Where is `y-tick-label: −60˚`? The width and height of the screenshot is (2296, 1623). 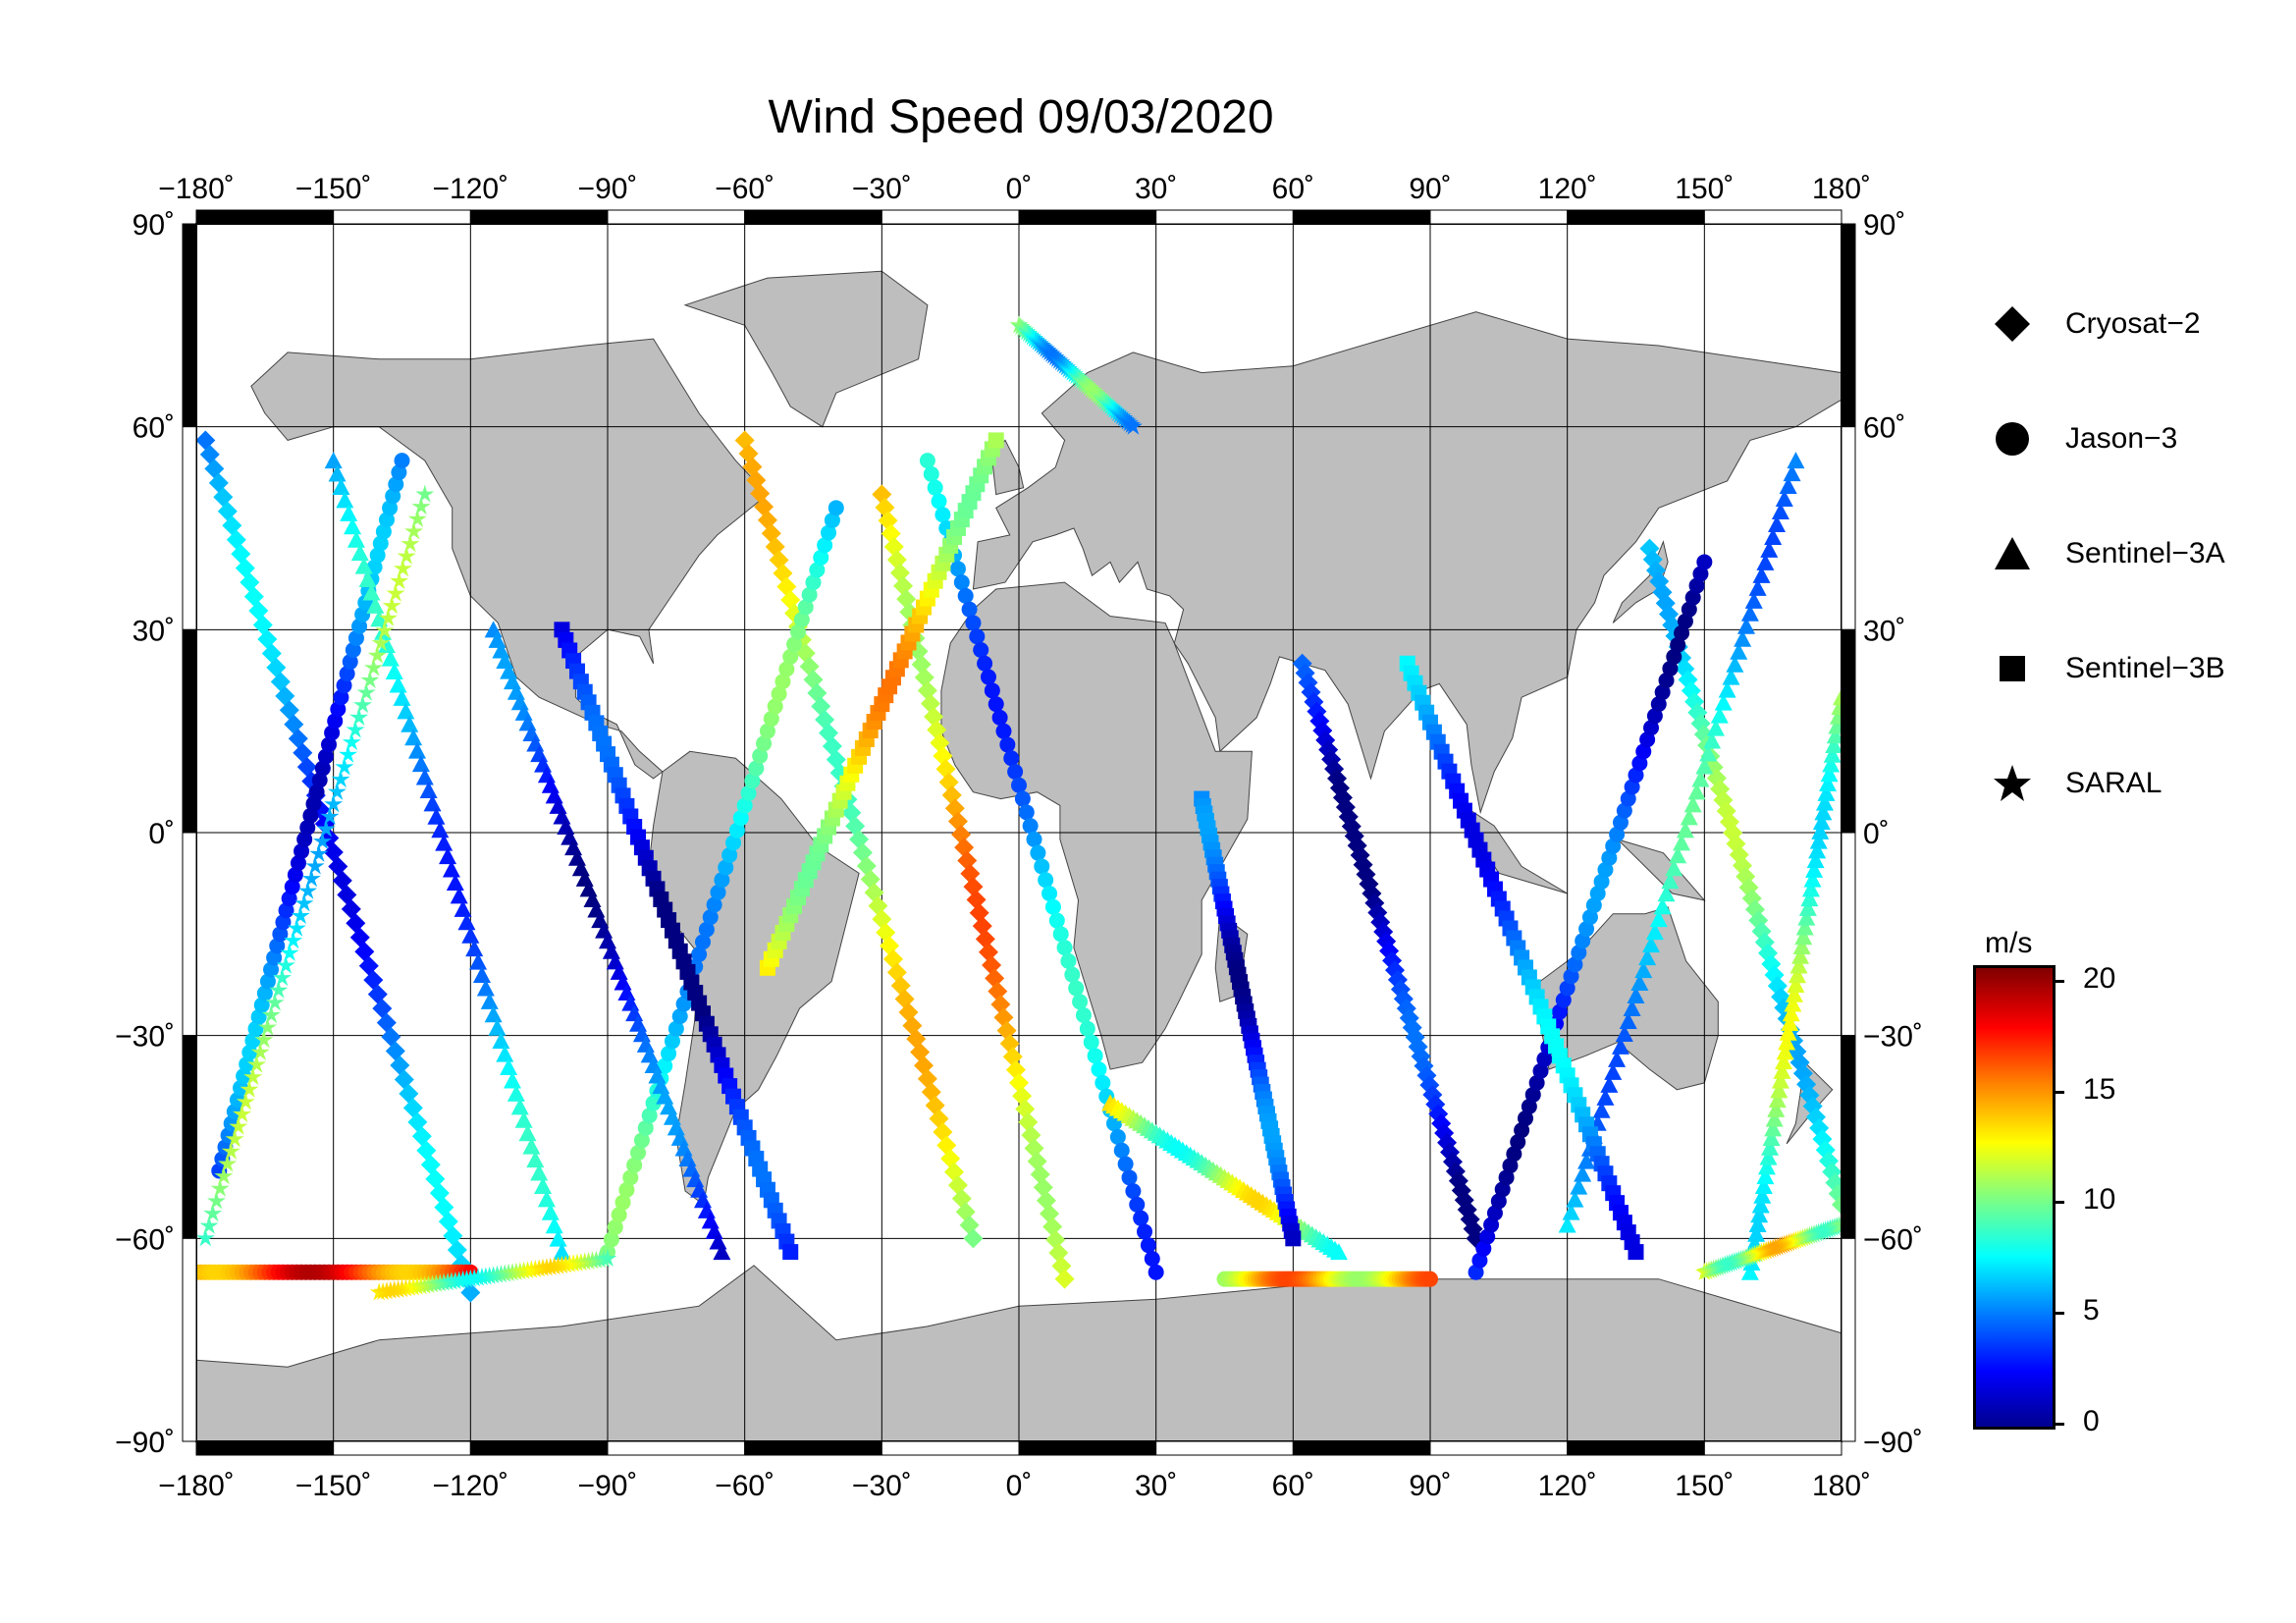
y-tick-label: −60˚ is located at coordinates (145, 1239).